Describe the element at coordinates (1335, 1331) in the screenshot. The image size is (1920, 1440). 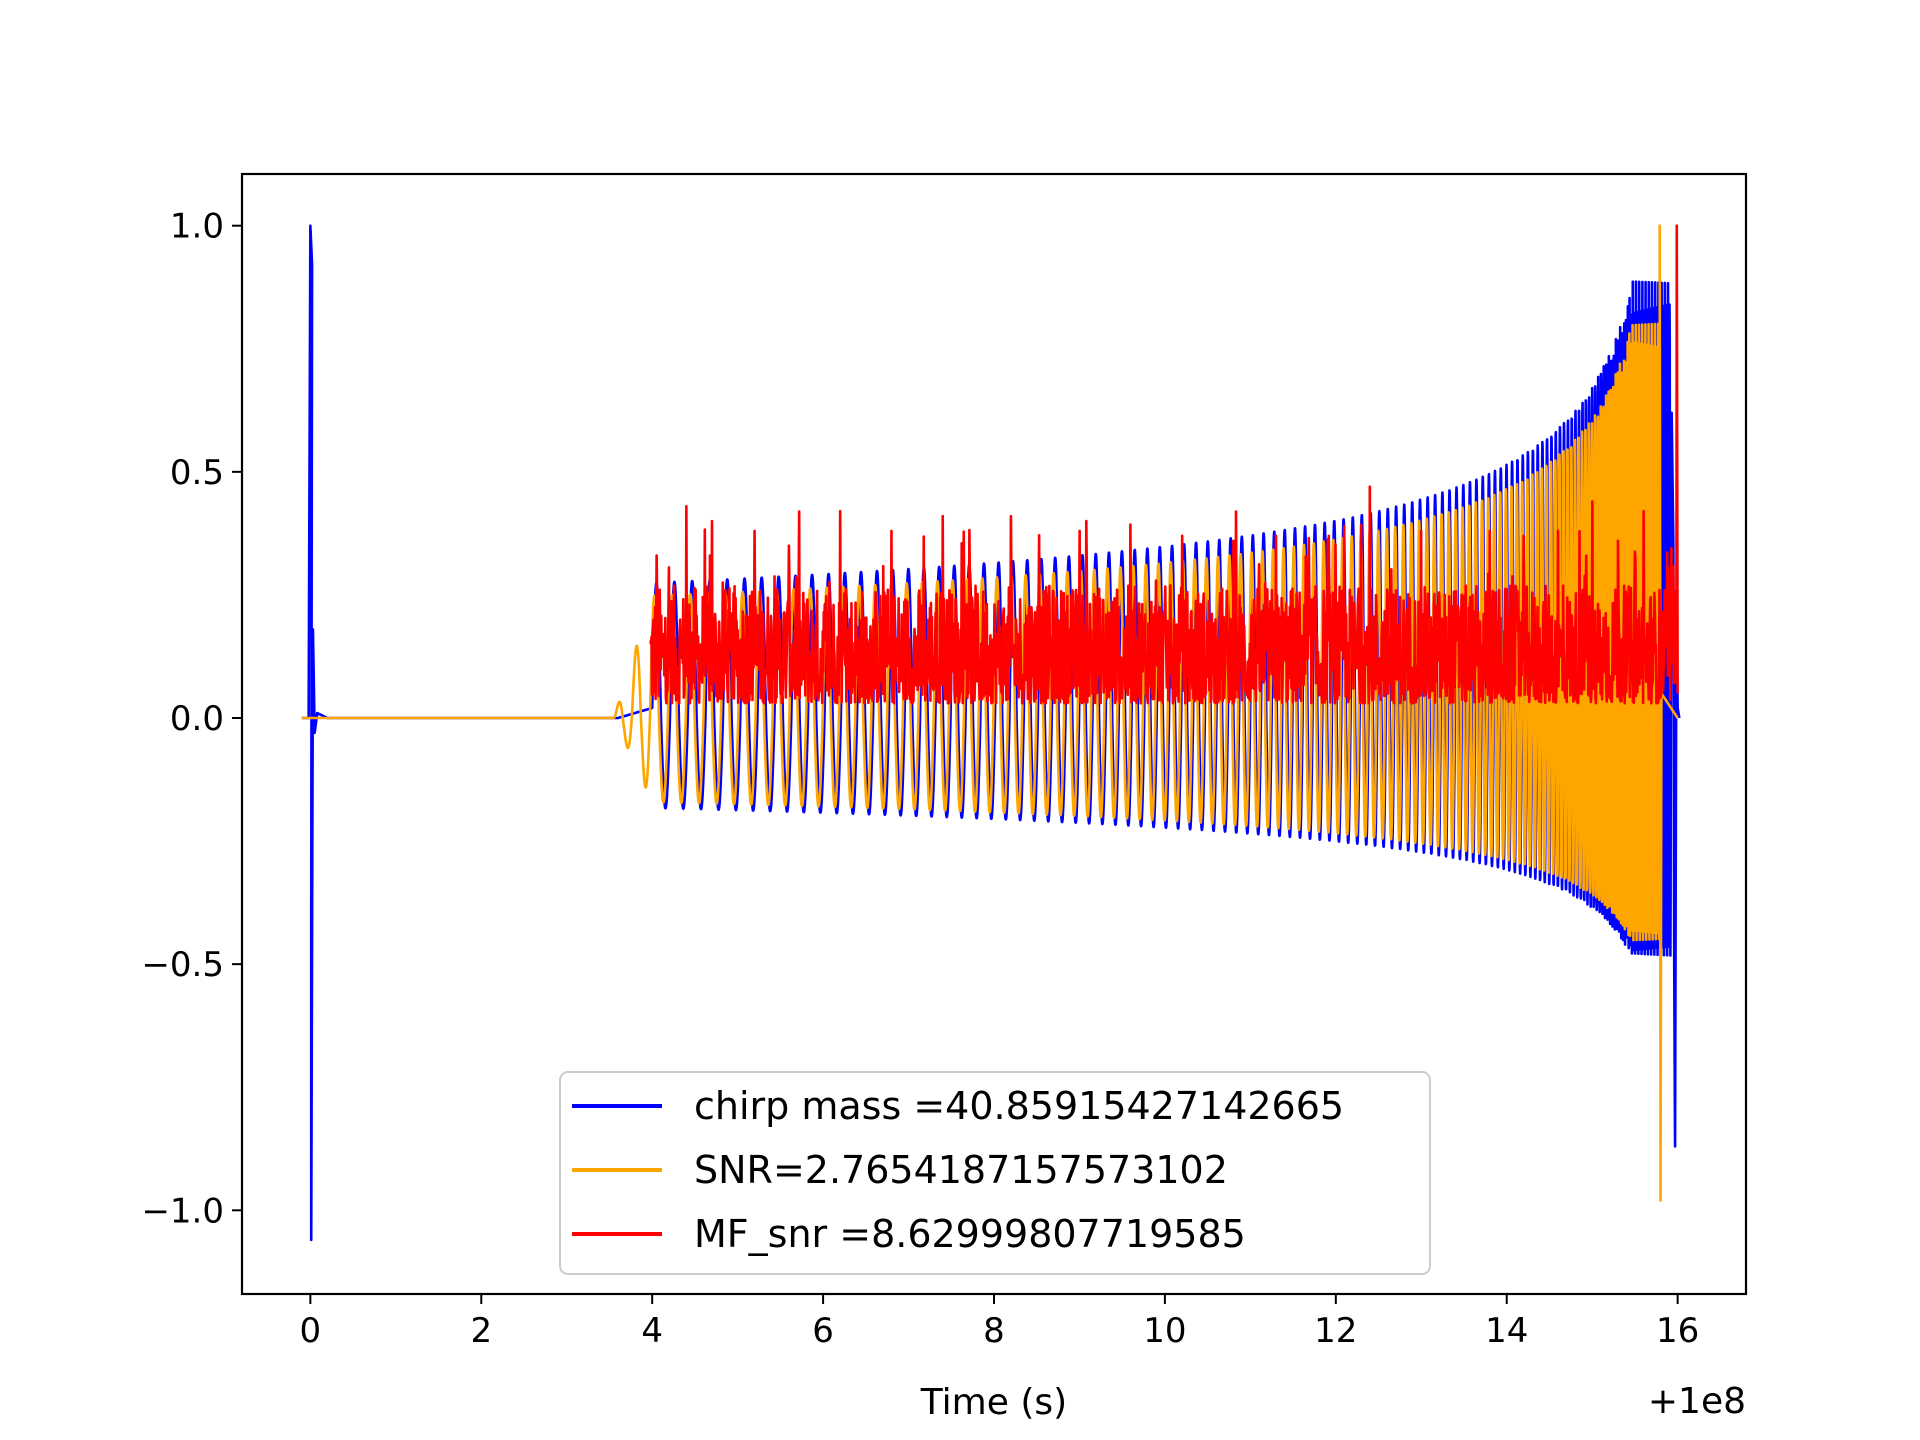
I see `x-tick-label-6: 12` at that location.